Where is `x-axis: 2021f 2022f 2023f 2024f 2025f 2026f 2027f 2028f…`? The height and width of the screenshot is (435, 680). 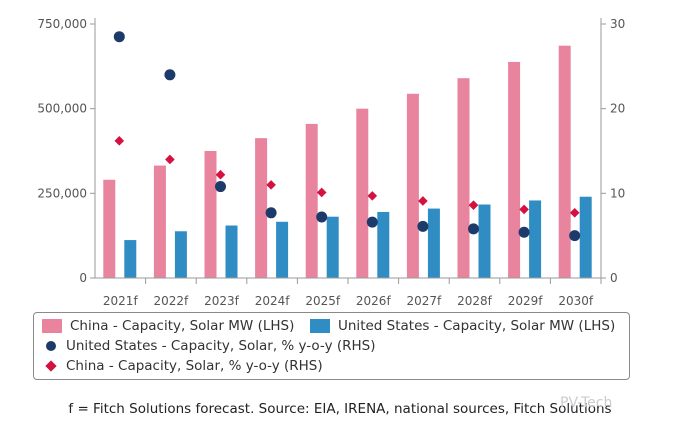 x-axis: 2021f 2022f 2023f 2024f 2025f 2026f 2027f 2028f… is located at coordinates (352, 293).